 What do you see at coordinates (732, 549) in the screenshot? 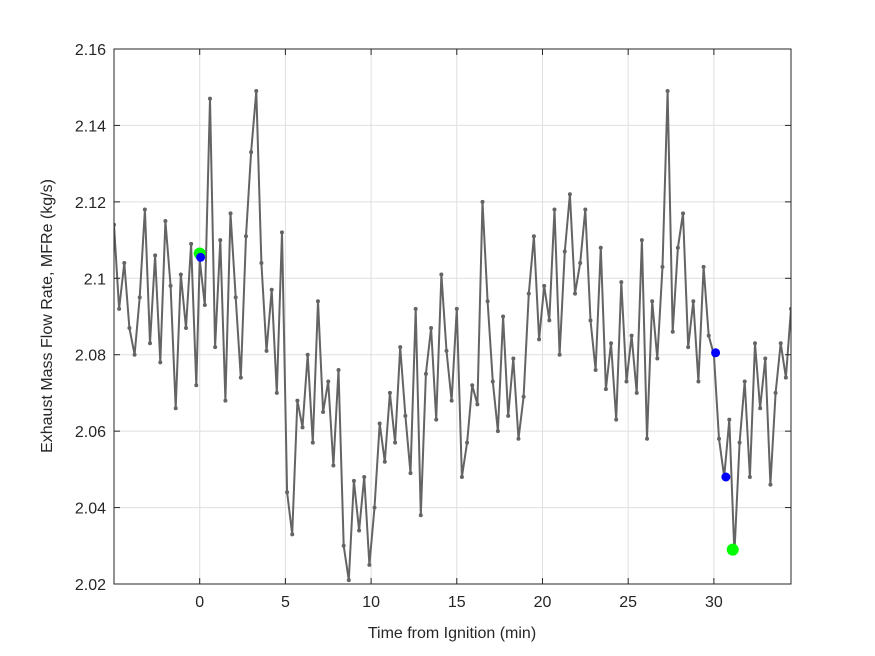
I see `green-marker` at bounding box center [732, 549].